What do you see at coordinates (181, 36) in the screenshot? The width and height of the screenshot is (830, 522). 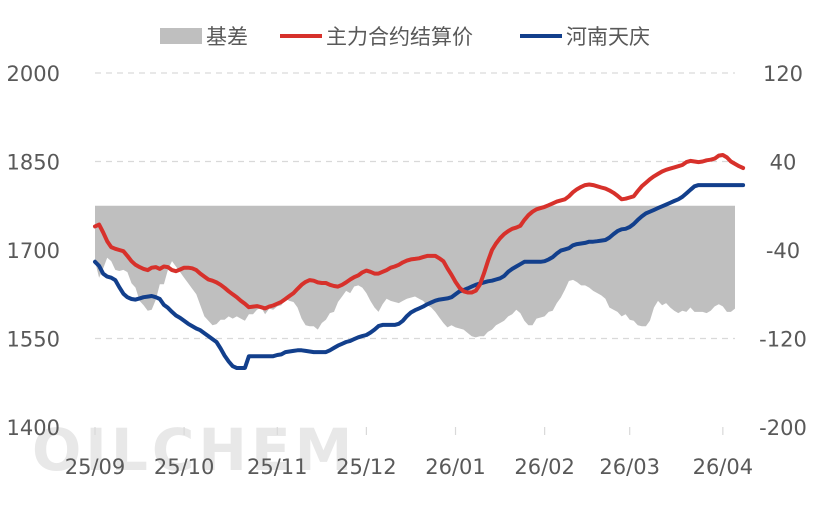 I see `legend-swatch-basis` at bounding box center [181, 36].